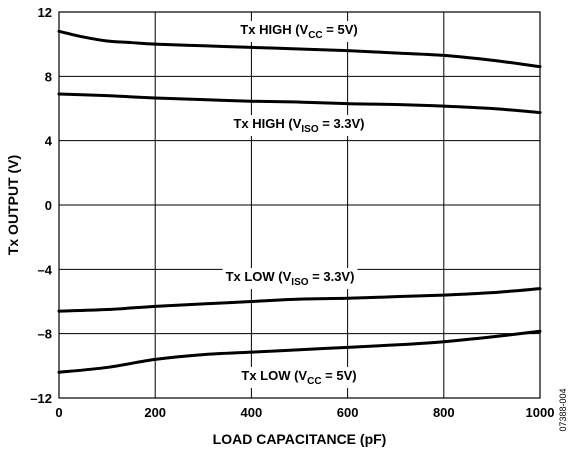  What do you see at coordinates (299, 103) in the screenshot?
I see `series-line-tx-high-viso` at bounding box center [299, 103].